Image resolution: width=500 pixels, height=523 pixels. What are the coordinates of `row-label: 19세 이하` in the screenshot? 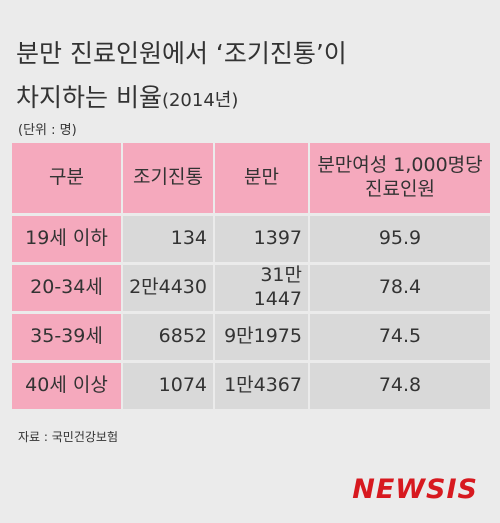 It's located at (66, 239).